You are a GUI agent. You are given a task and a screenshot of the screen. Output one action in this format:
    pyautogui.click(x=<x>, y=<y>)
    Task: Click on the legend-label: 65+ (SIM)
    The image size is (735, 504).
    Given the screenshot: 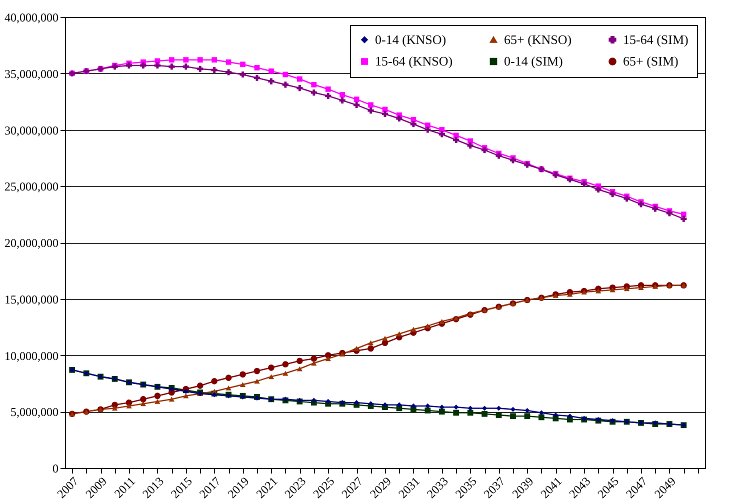 What is the action you would take?
    pyautogui.click(x=650, y=61)
    